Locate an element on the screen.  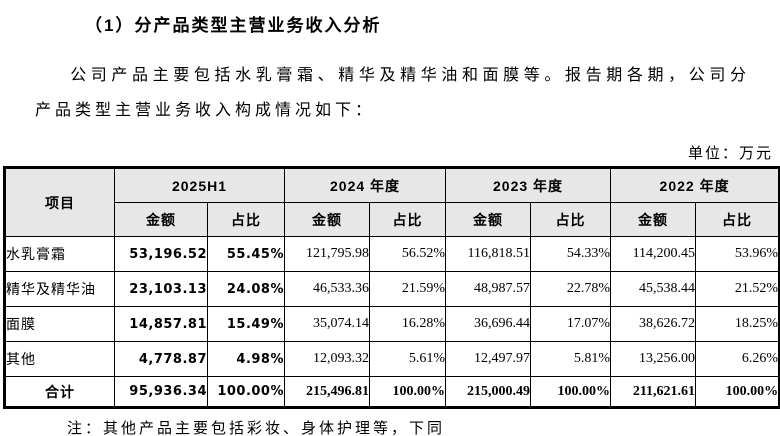
header-ratio-2025h1: 占比 is located at coordinates (246, 219).